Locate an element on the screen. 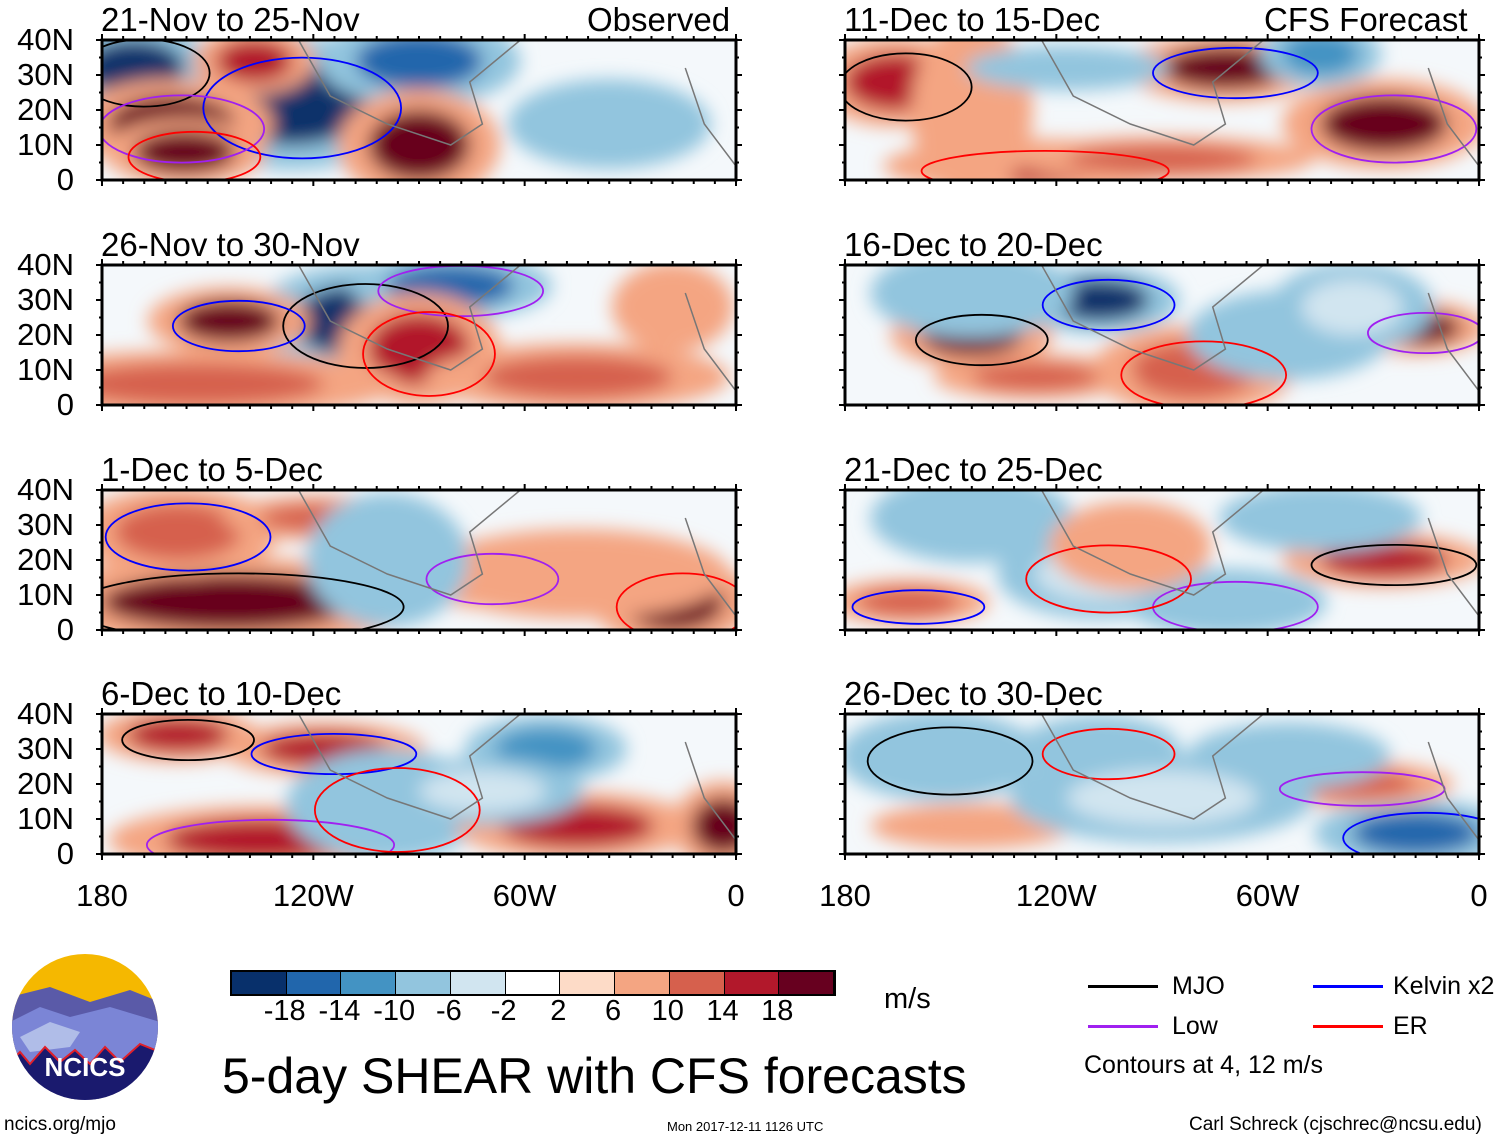  legend-label-mjo: MJO is located at coordinates (1198, 986).